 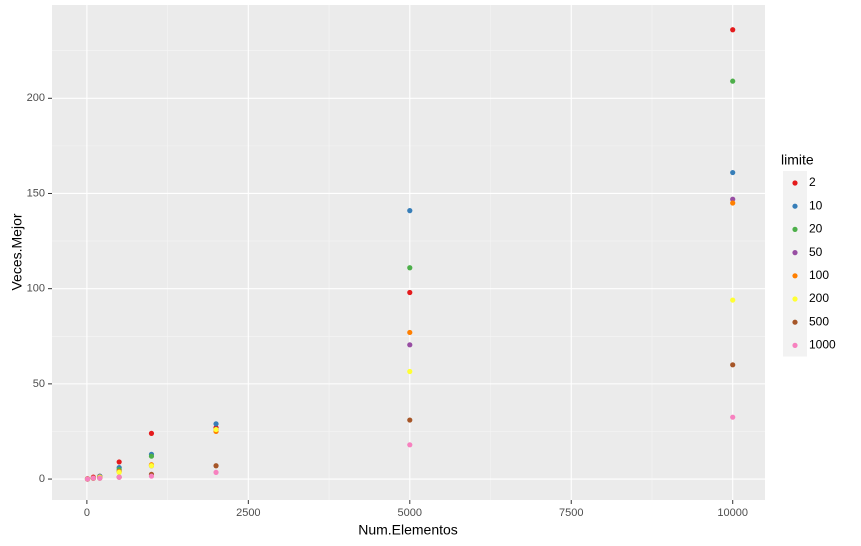 What do you see at coordinates (795, 264) in the screenshot?
I see `legend-key-background` at bounding box center [795, 264].